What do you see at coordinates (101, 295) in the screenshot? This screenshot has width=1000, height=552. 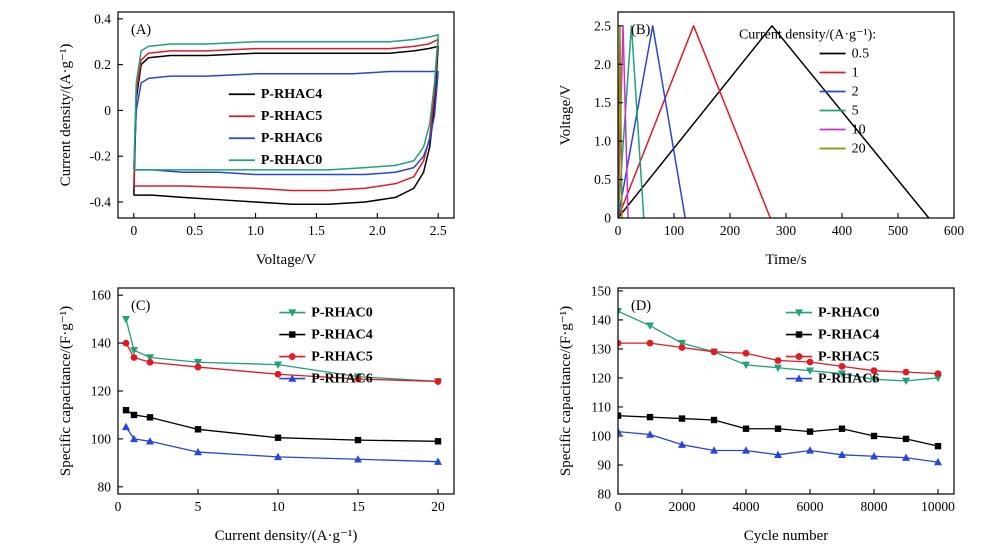 I see `y-tick-label: 160` at bounding box center [101, 295].